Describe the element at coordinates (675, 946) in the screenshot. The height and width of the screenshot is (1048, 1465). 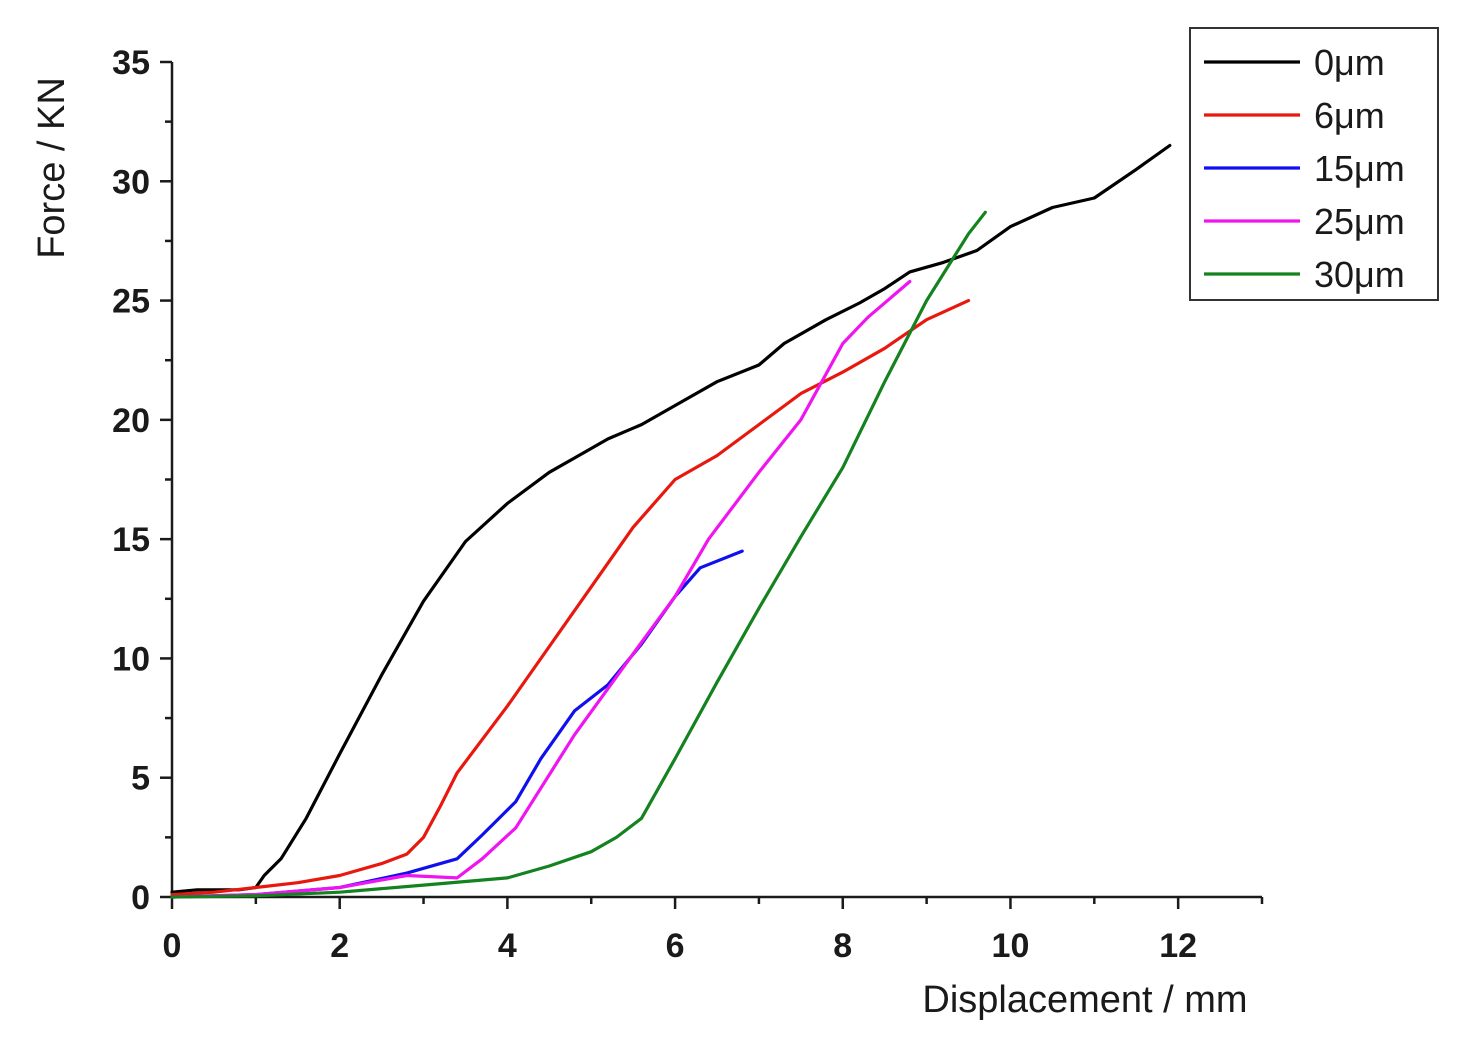
I see `x-tick-label: 6` at that location.